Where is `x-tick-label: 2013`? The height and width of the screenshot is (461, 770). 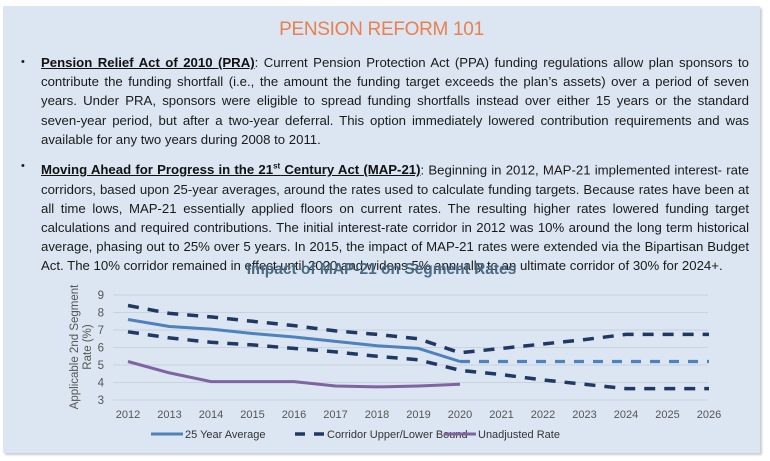 x-tick-label: 2013 is located at coordinates (169, 415).